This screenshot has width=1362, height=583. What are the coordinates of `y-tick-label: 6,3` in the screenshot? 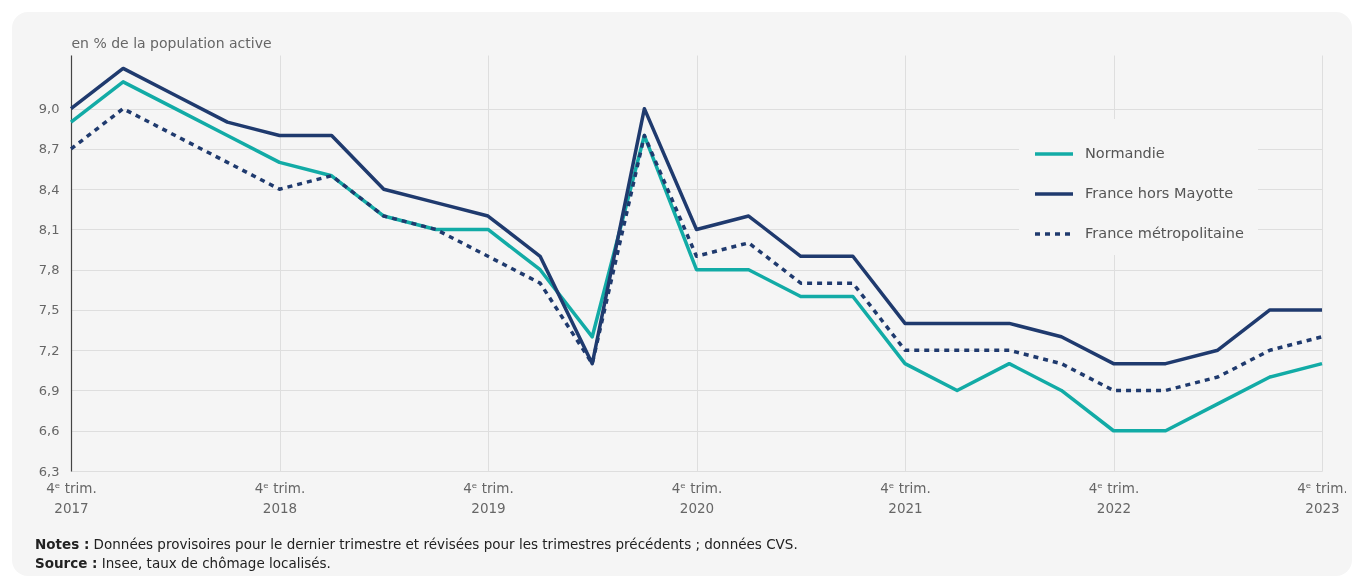 It's located at (49, 471).